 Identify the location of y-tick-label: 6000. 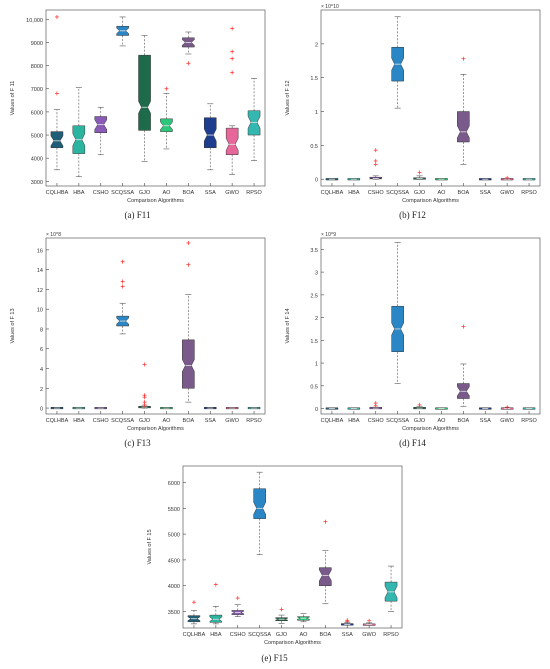
(37, 113).